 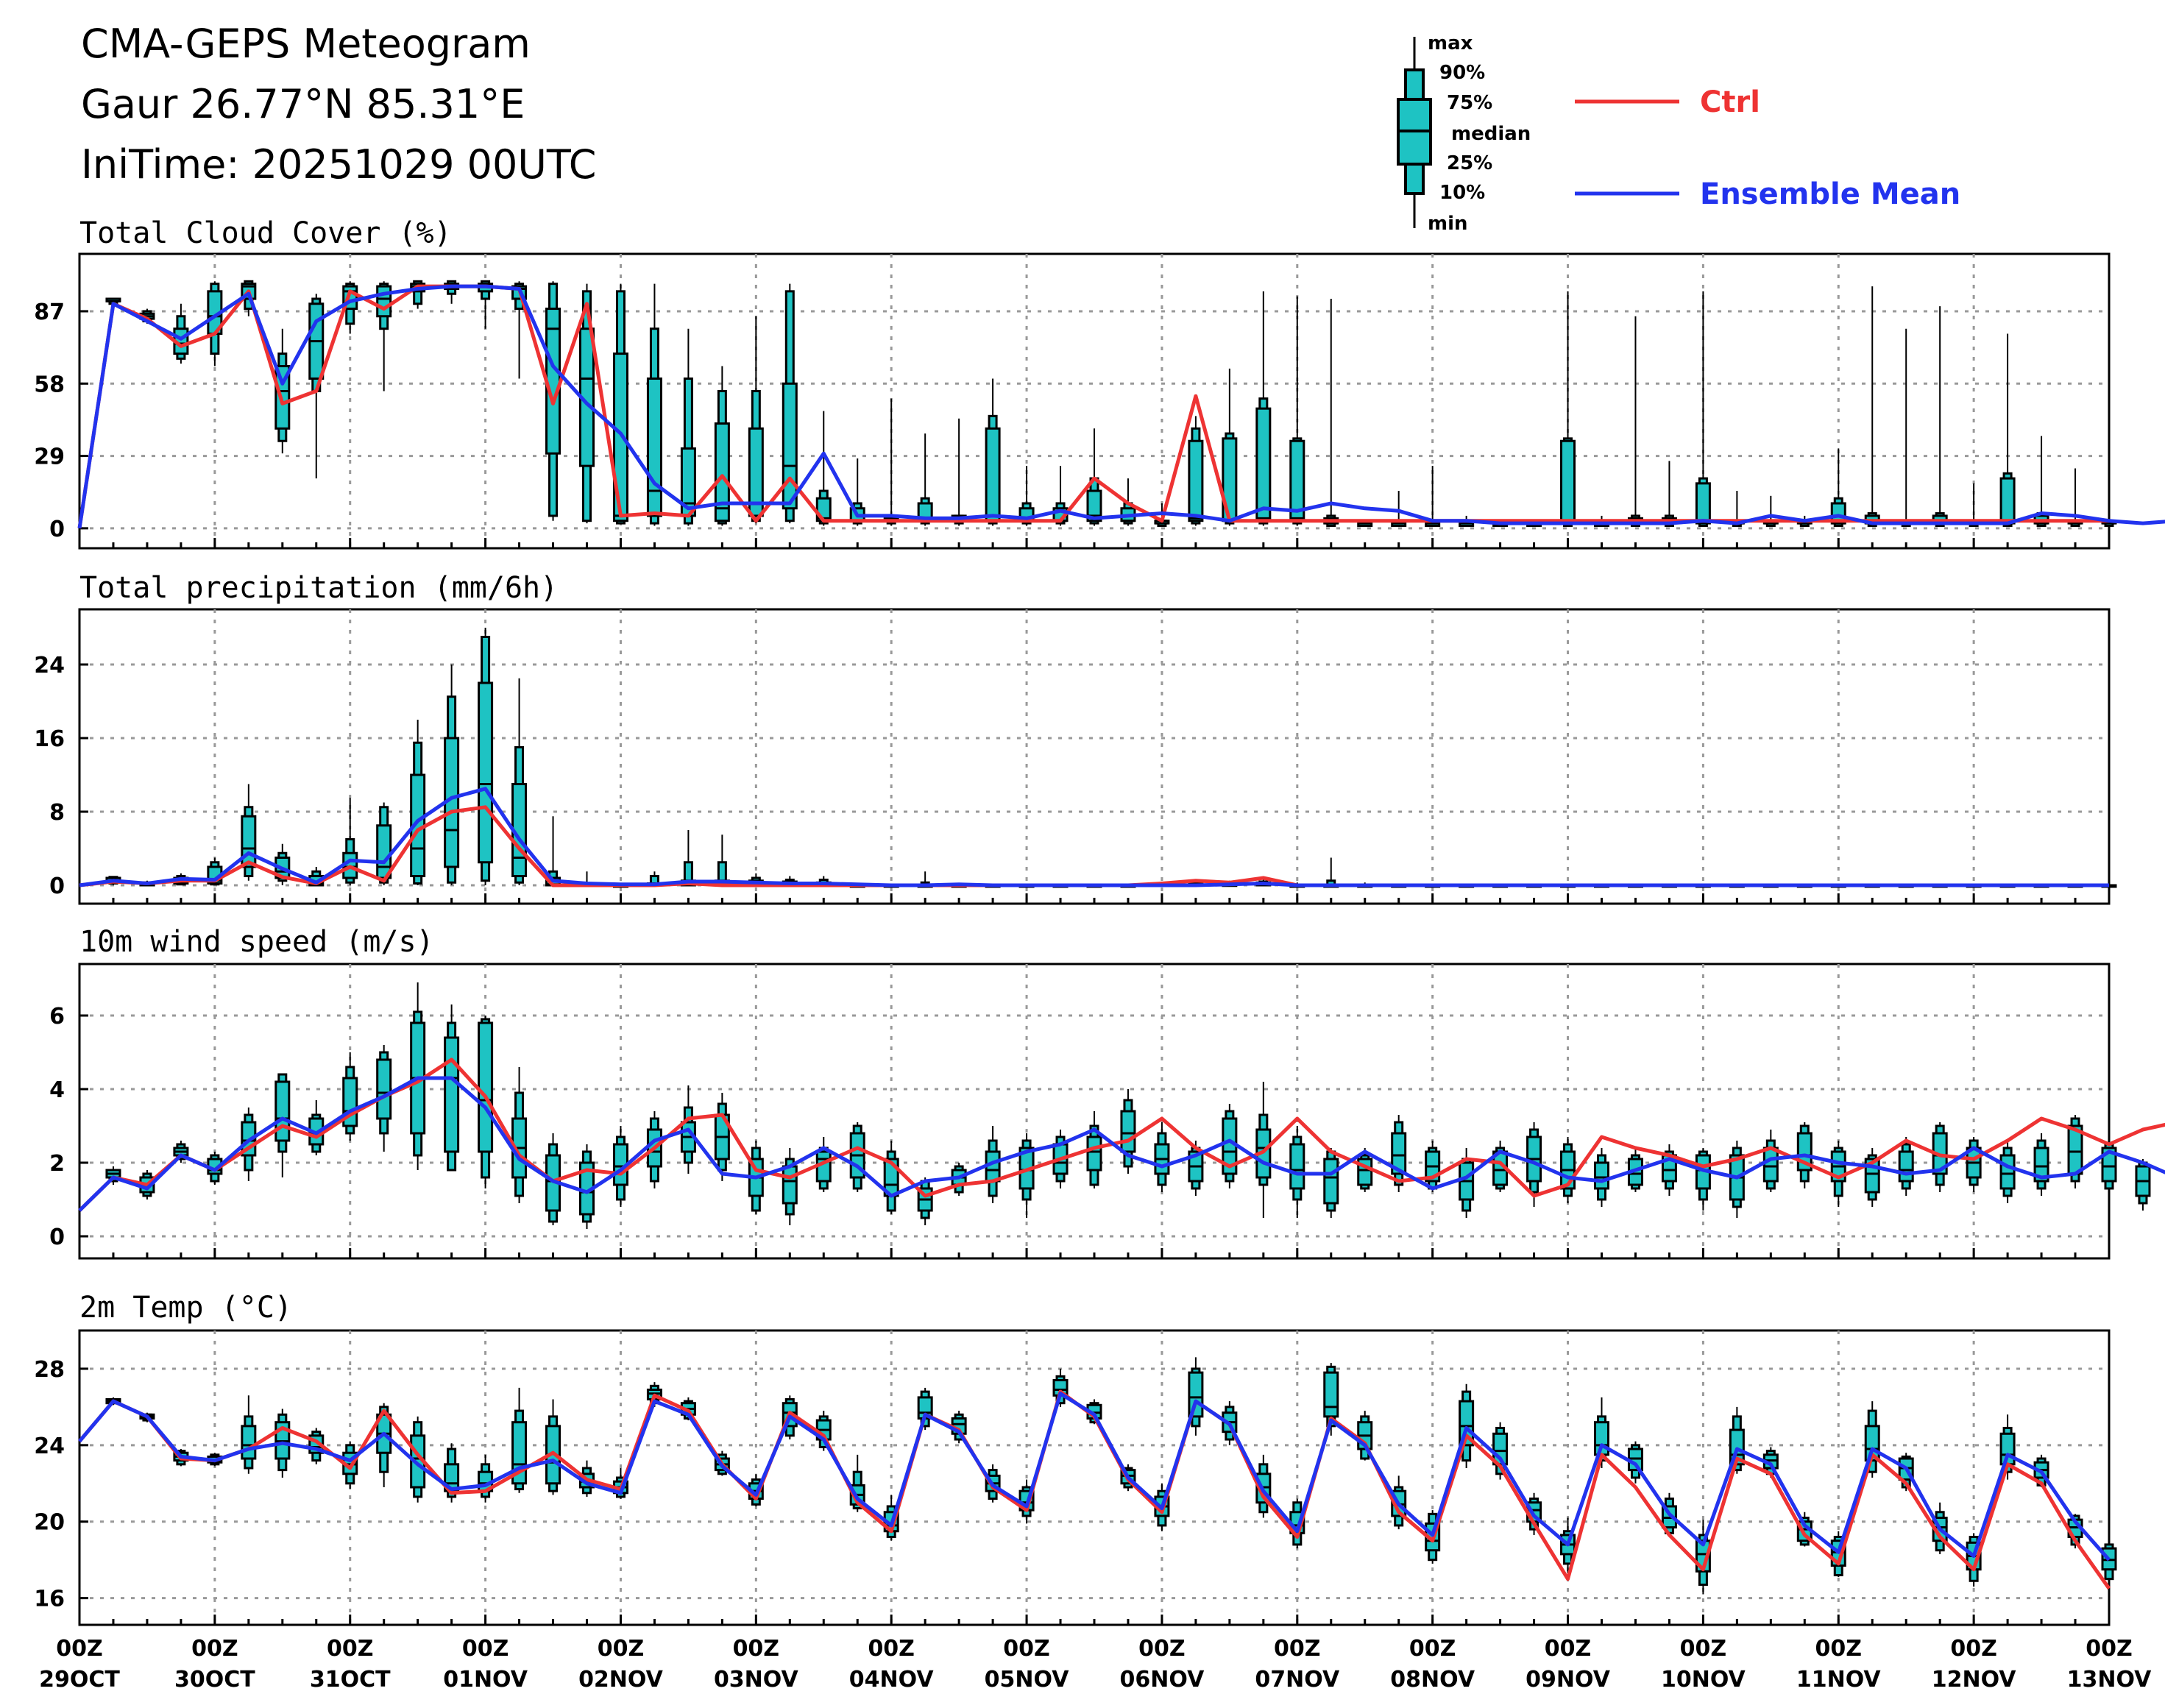 What do you see at coordinates (49, 1599) in the screenshot?
I see `y-tick-label: 16` at bounding box center [49, 1599].